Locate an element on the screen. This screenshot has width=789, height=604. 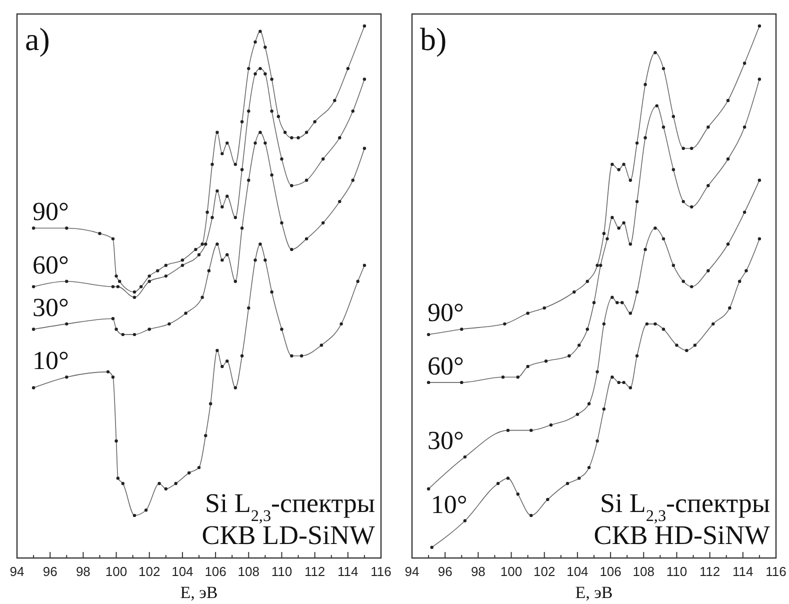
series-label: 10° is located at coordinates (449, 504).